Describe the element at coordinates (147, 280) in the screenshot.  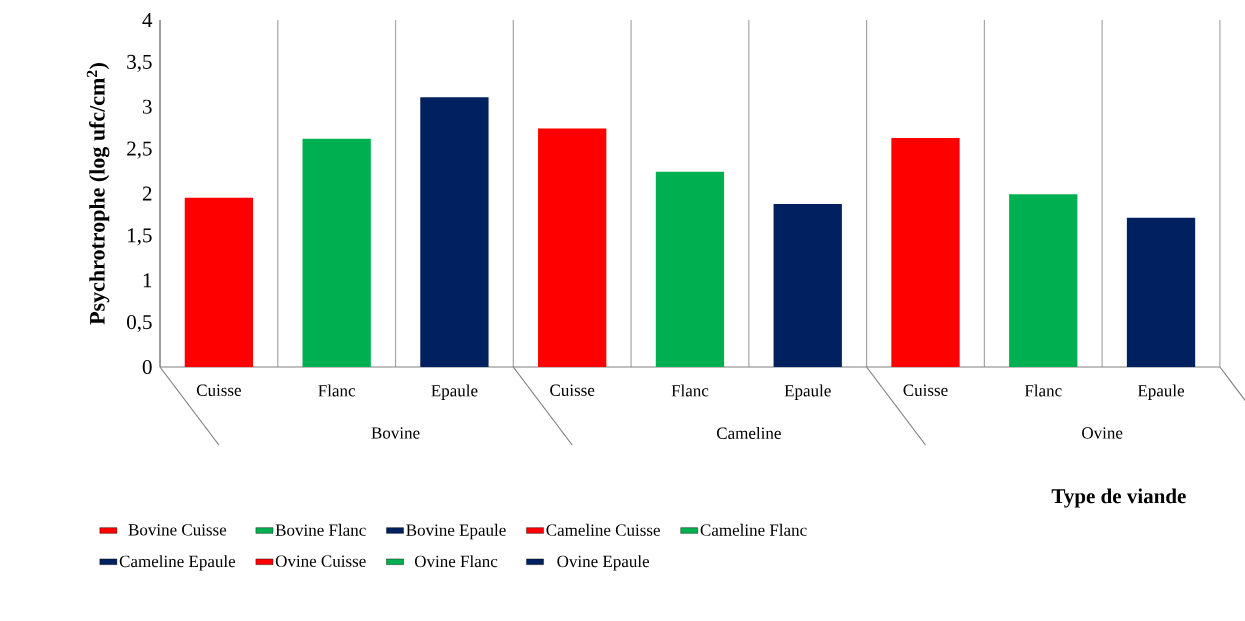
I see `y-tick-label: 1` at that location.